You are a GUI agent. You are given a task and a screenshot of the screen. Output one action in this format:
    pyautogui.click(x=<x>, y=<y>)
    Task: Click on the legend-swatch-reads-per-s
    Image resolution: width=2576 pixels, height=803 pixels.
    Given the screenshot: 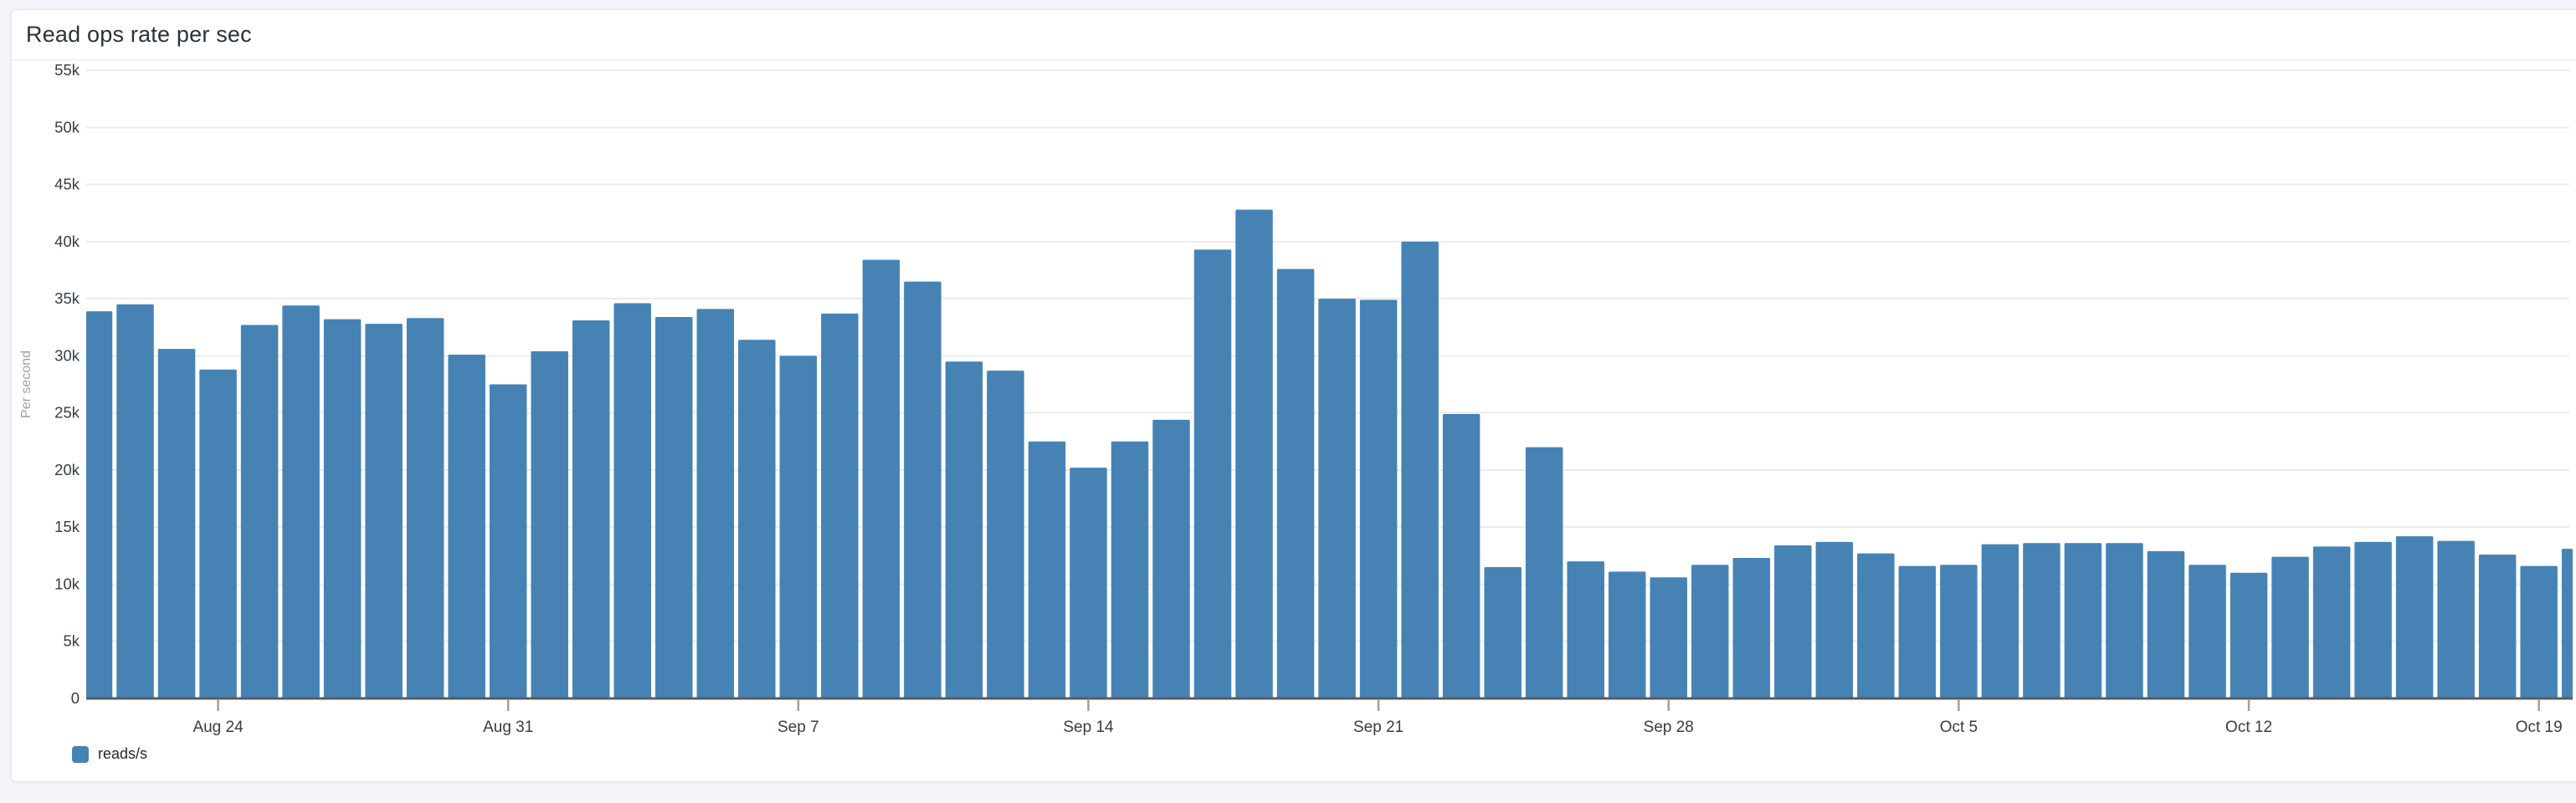 What is the action you would take?
    pyautogui.click(x=80, y=754)
    